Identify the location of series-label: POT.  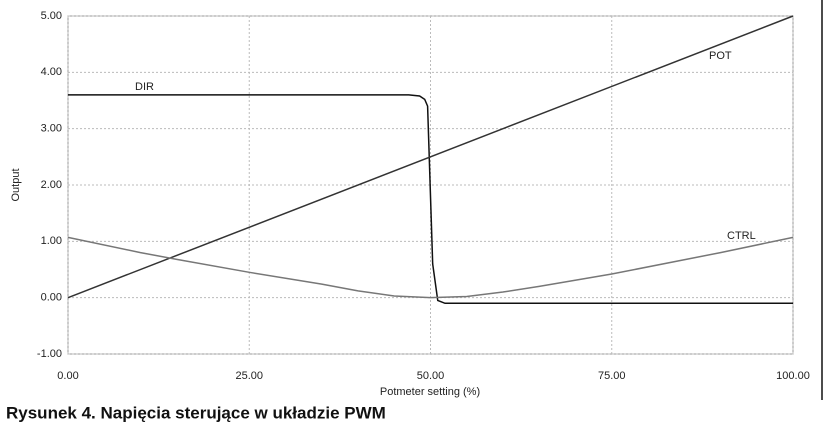
(720, 56).